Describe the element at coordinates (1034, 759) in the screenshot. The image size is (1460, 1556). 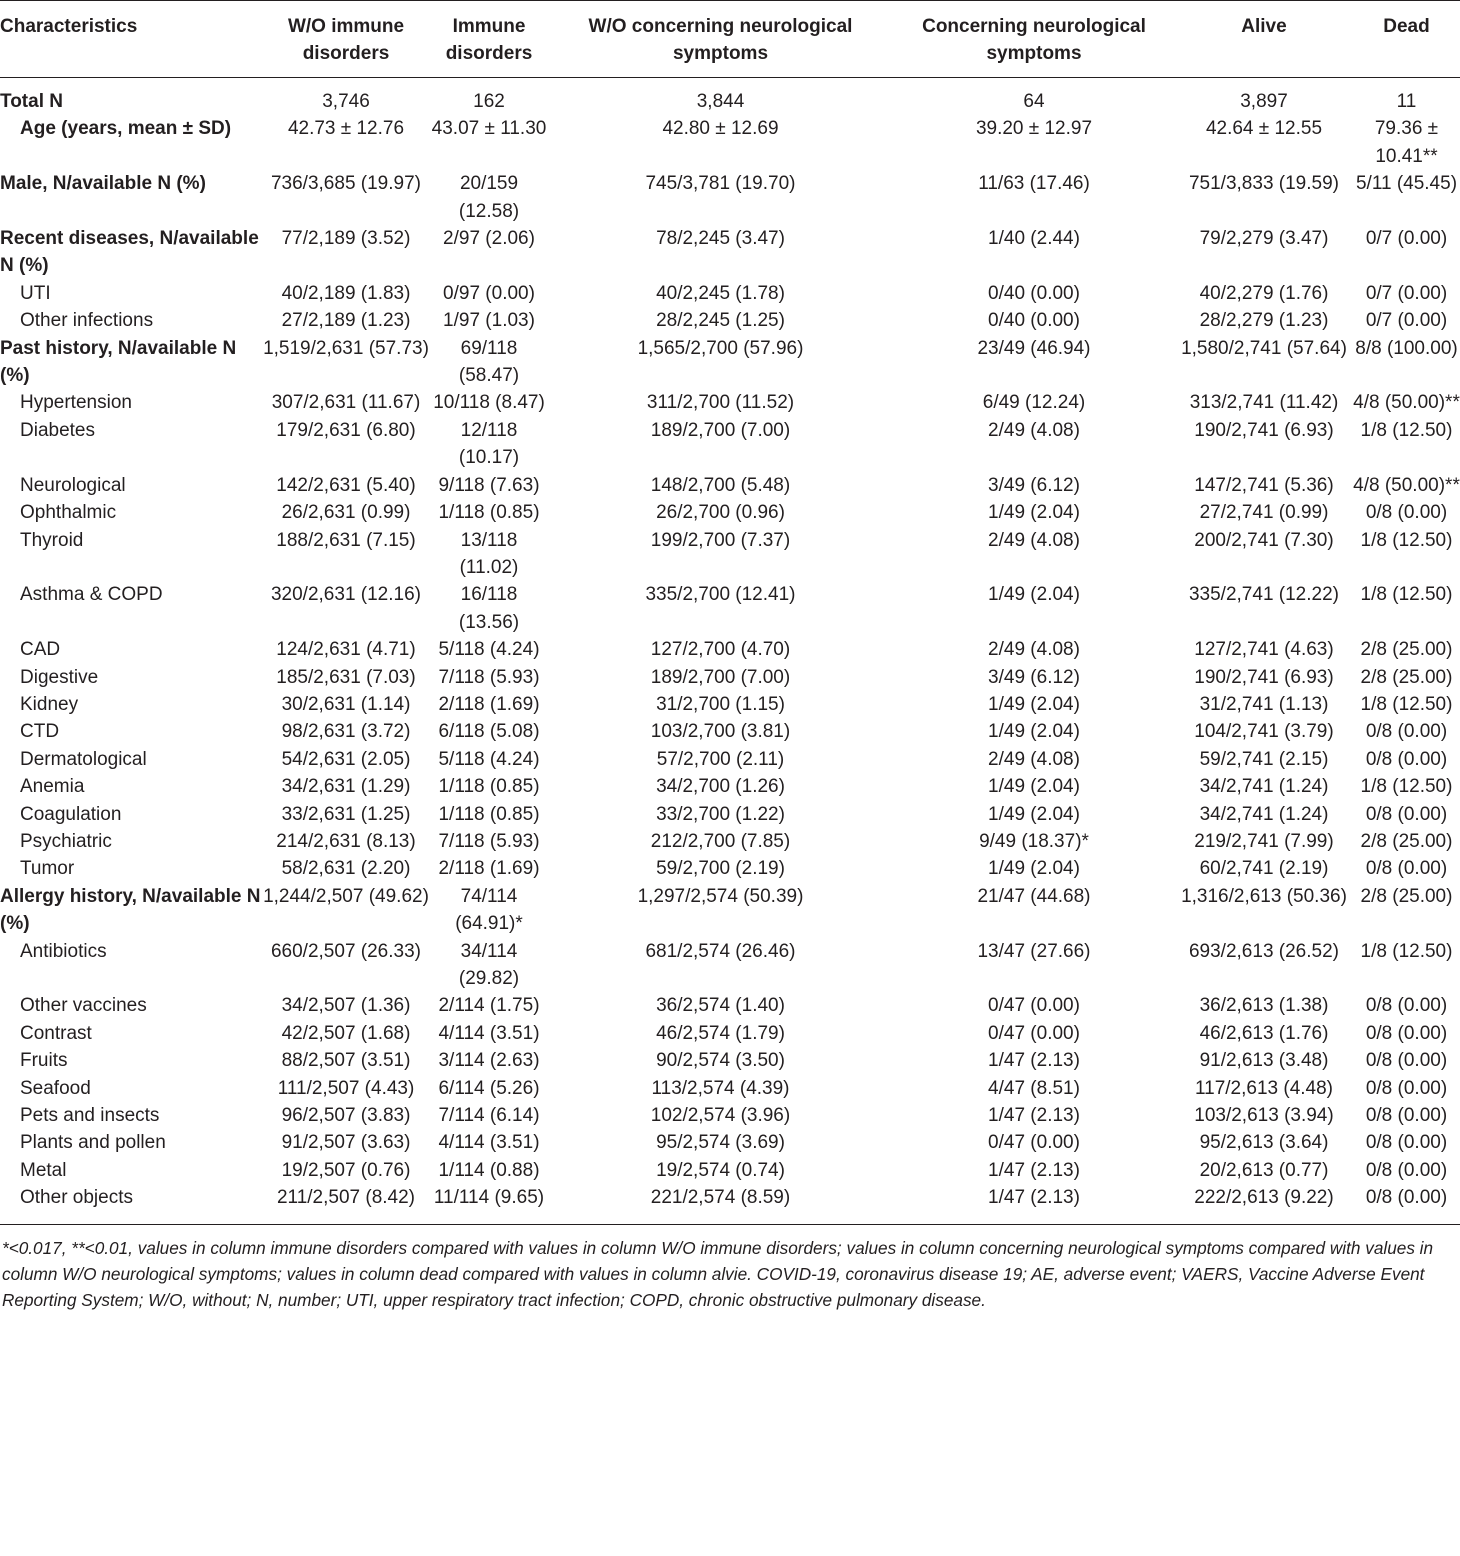
I see `table-cell: 2/49 (4.08)` at that location.